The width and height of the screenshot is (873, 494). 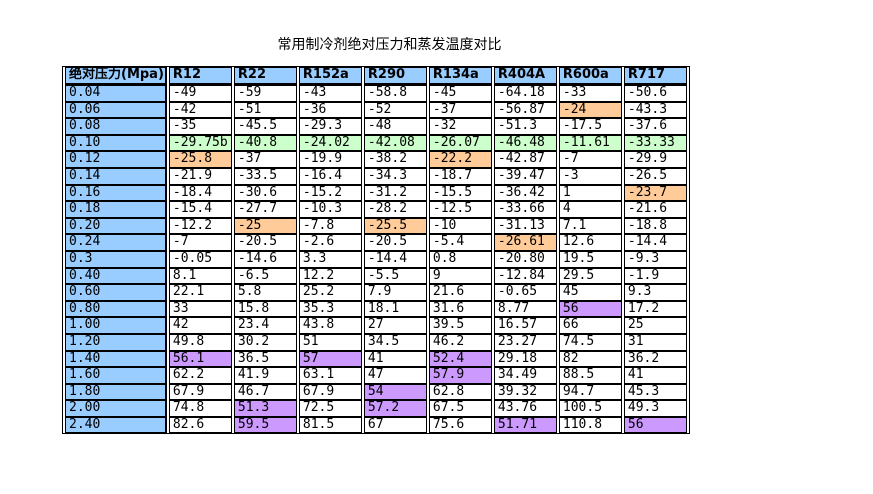 I want to click on value-cell: -25, so click(x=265, y=226).